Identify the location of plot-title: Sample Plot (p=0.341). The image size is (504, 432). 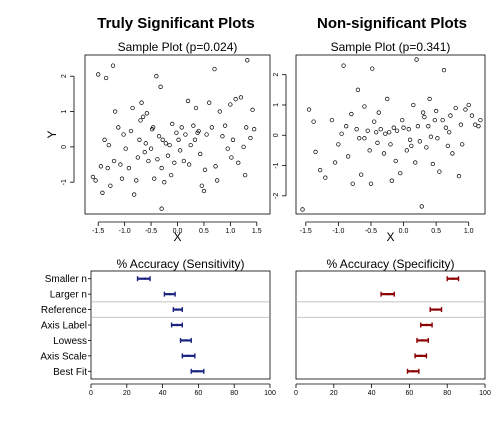
(391, 47).